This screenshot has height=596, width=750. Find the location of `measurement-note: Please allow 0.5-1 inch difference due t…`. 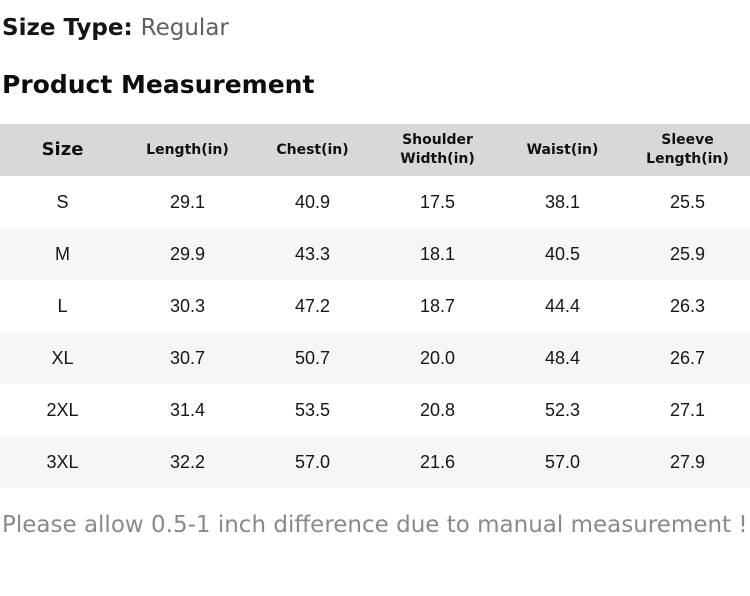

measurement-note: Please allow 0.5-1 inch difference due t… is located at coordinates (375, 525).